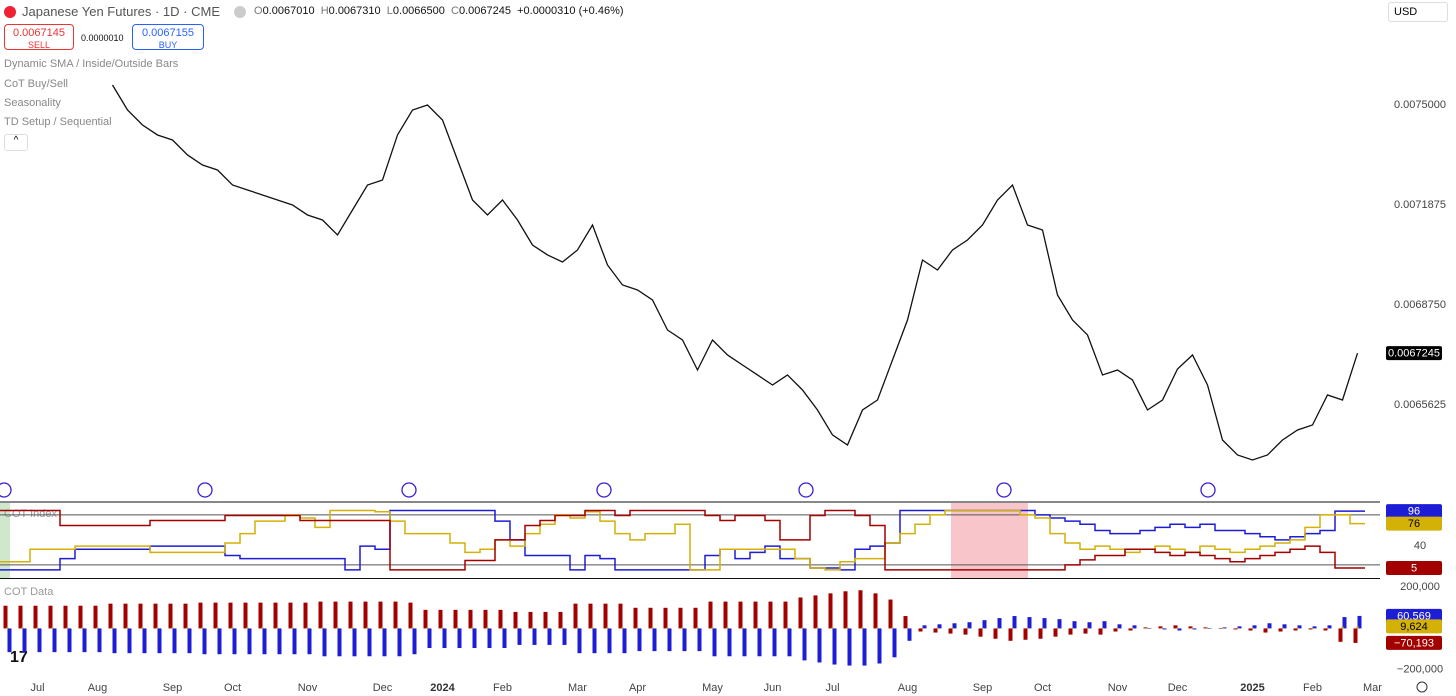  What do you see at coordinates (1422, 687) in the screenshot?
I see `settings-icon` at bounding box center [1422, 687].